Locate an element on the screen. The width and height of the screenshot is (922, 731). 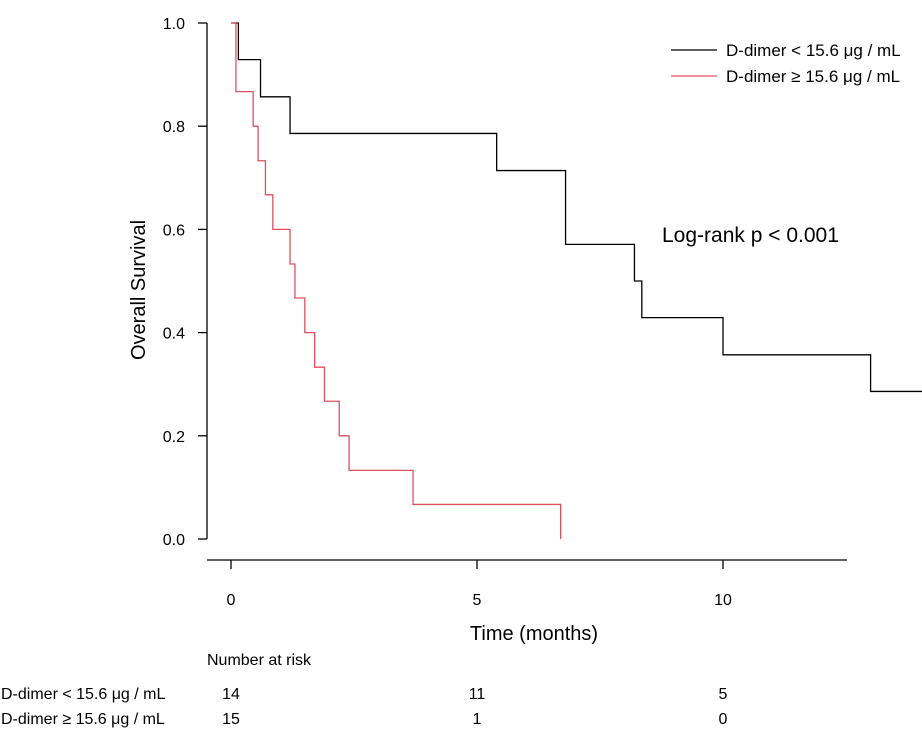
log-rank-annotation: Log-rank p < 0.001 is located at coordinates (750, 235).